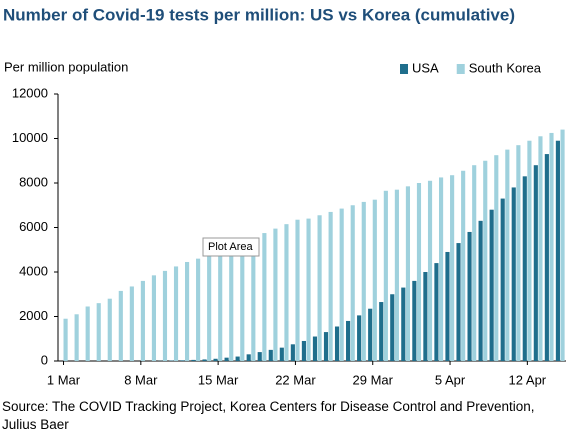 The width and height of the screenshot is (573, 447). I want to click on annotation-box, so click(231, 247).